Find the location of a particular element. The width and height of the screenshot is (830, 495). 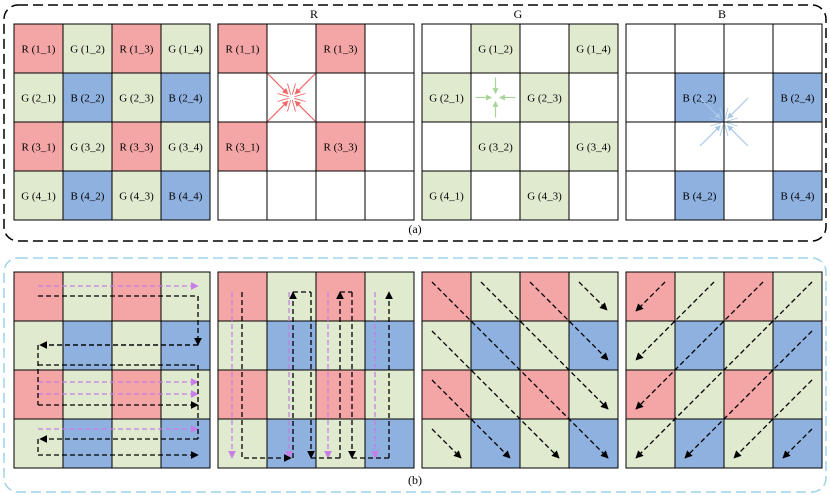

vertical-snake-scan is located at coordinates (310, 376).